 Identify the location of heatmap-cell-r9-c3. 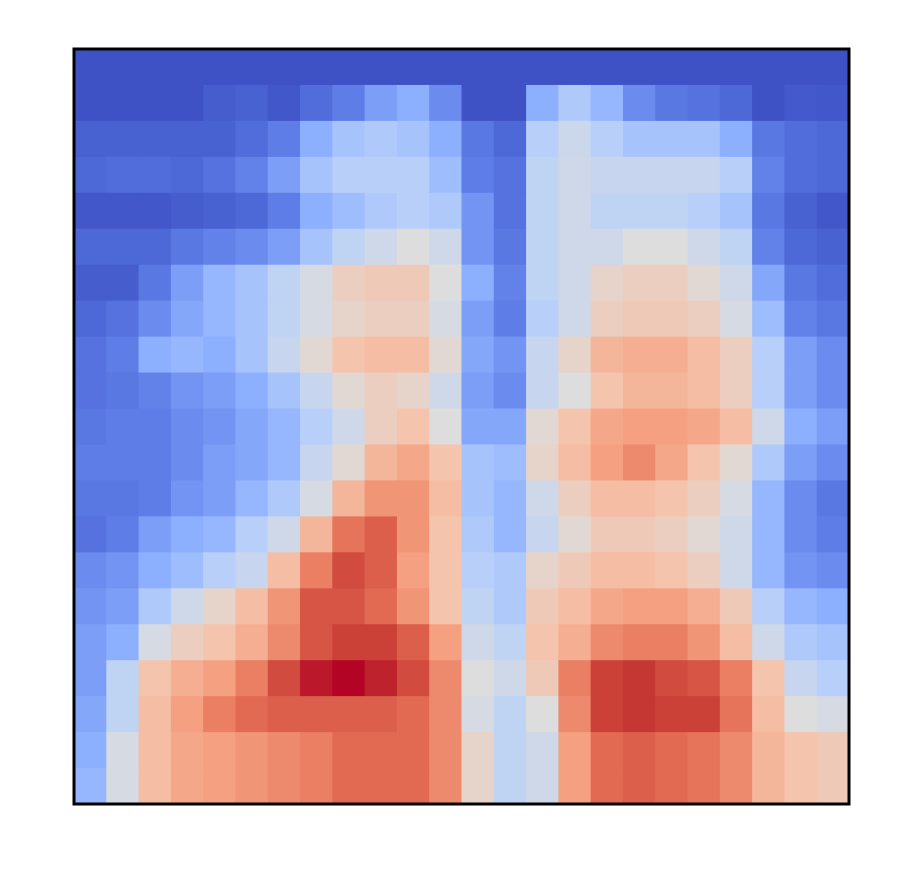
(187, 391).